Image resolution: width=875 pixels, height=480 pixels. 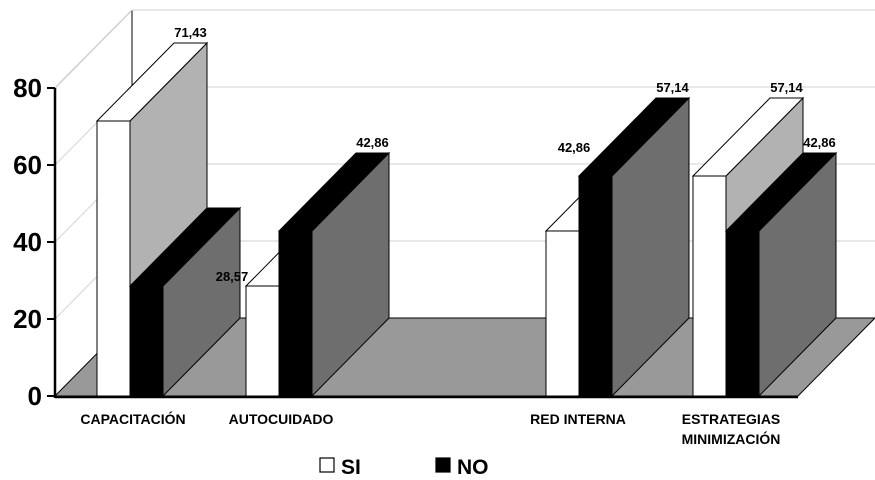 I want to click on y-tick-label: 60, so click(x=27, y=165).